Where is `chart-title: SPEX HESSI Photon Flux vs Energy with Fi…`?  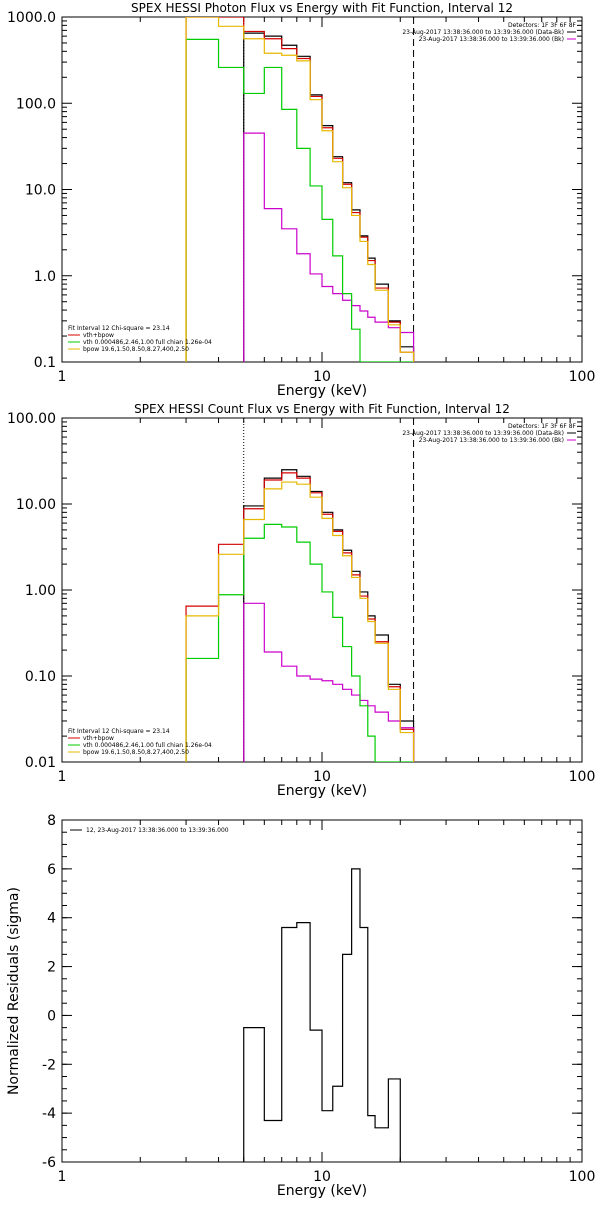
chart-title: SPEX HESSI Photon Flux vs Energy with Fi… is located at coordinates (322, 8).